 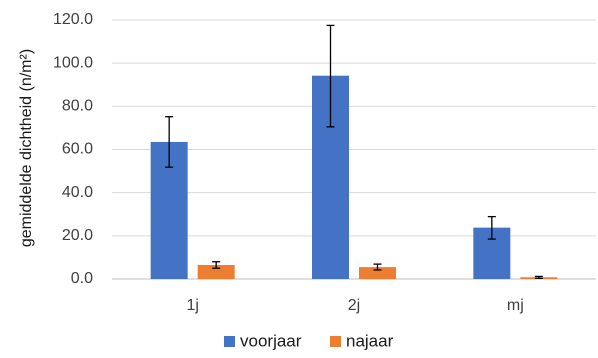 I want to click on error-bar-najaar-mj, so click(x=538, y=277).